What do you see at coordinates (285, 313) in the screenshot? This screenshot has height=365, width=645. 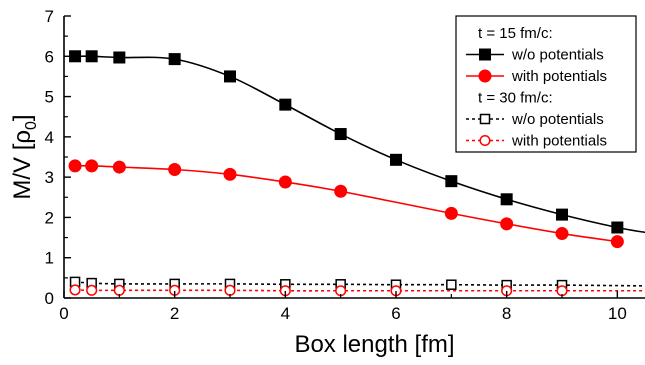 I see `x-tick-label: 4` at bounding box center [285, 313].